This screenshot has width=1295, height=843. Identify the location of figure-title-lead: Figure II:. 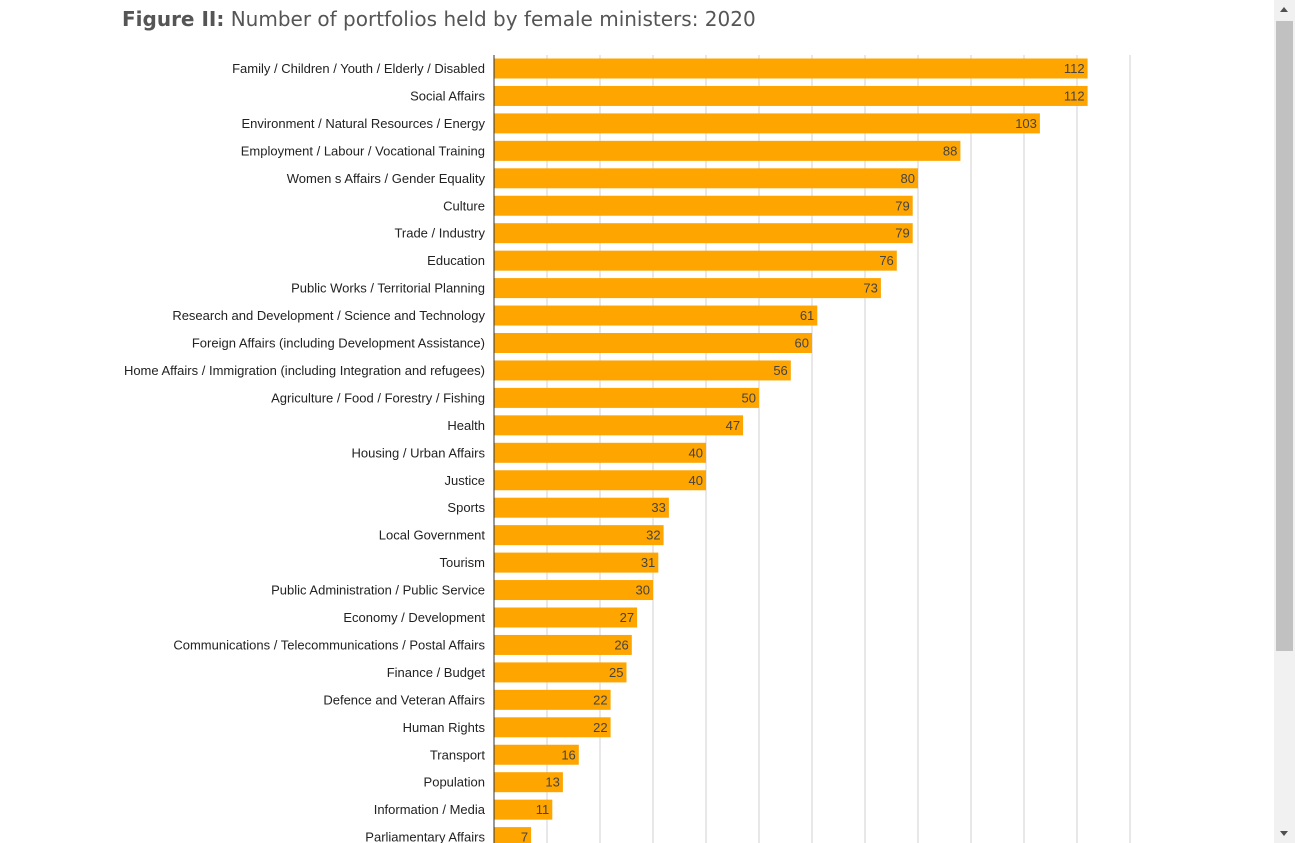
(173, 19).